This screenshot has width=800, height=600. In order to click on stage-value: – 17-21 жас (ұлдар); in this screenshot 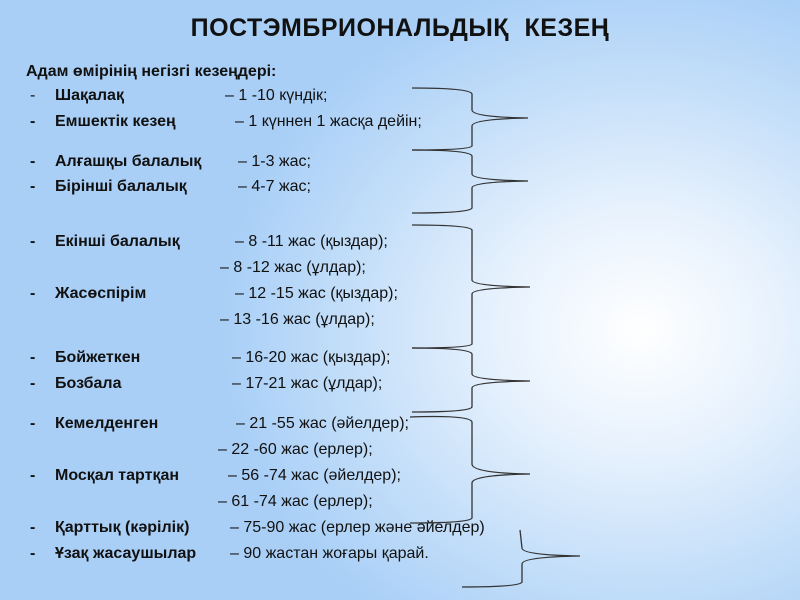, I will do `click(307, 383)`.